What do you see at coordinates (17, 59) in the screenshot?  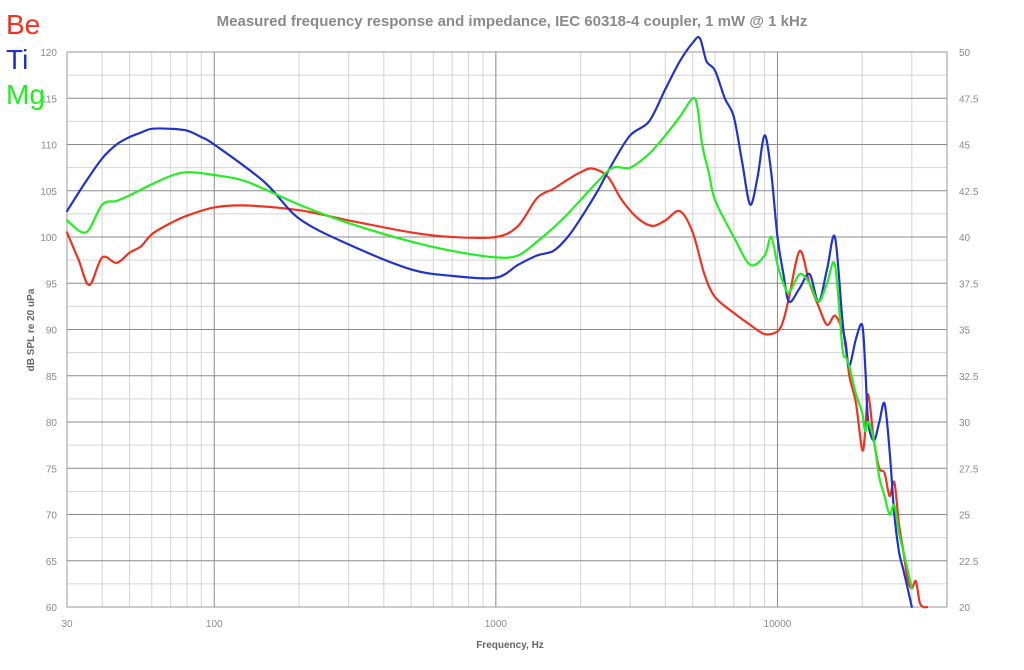 I see `legend-entry-ti: Ti` at bounding box center [17, 59].